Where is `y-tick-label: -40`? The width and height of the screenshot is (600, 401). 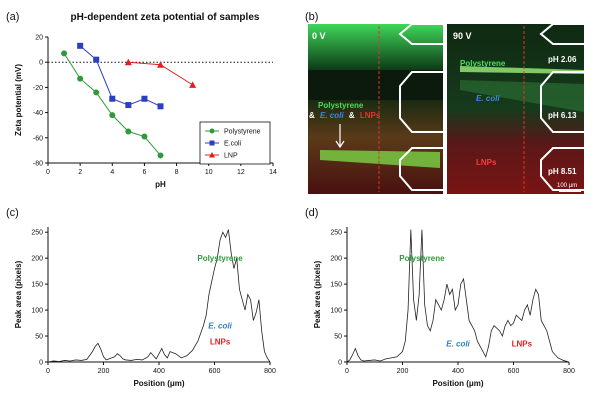
y-tick-label: -40 is located at coordinates (38, 113).